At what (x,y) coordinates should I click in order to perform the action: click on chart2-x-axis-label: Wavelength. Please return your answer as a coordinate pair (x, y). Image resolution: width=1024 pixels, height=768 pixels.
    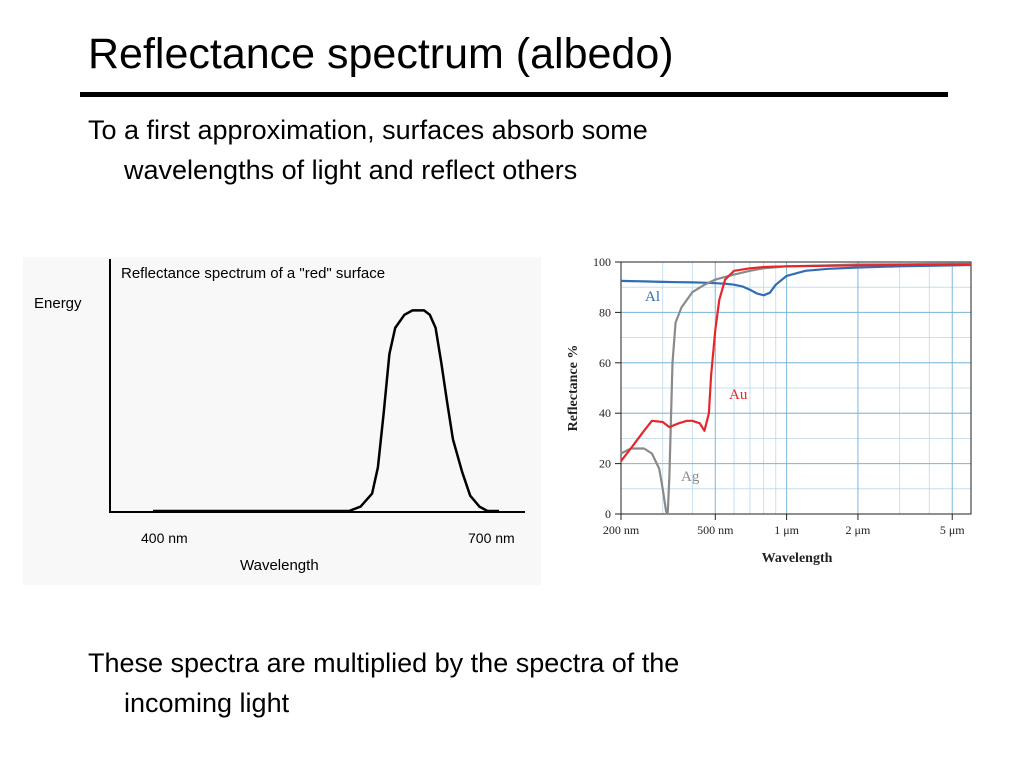
    Looking at the image, I should click on (797, 558).